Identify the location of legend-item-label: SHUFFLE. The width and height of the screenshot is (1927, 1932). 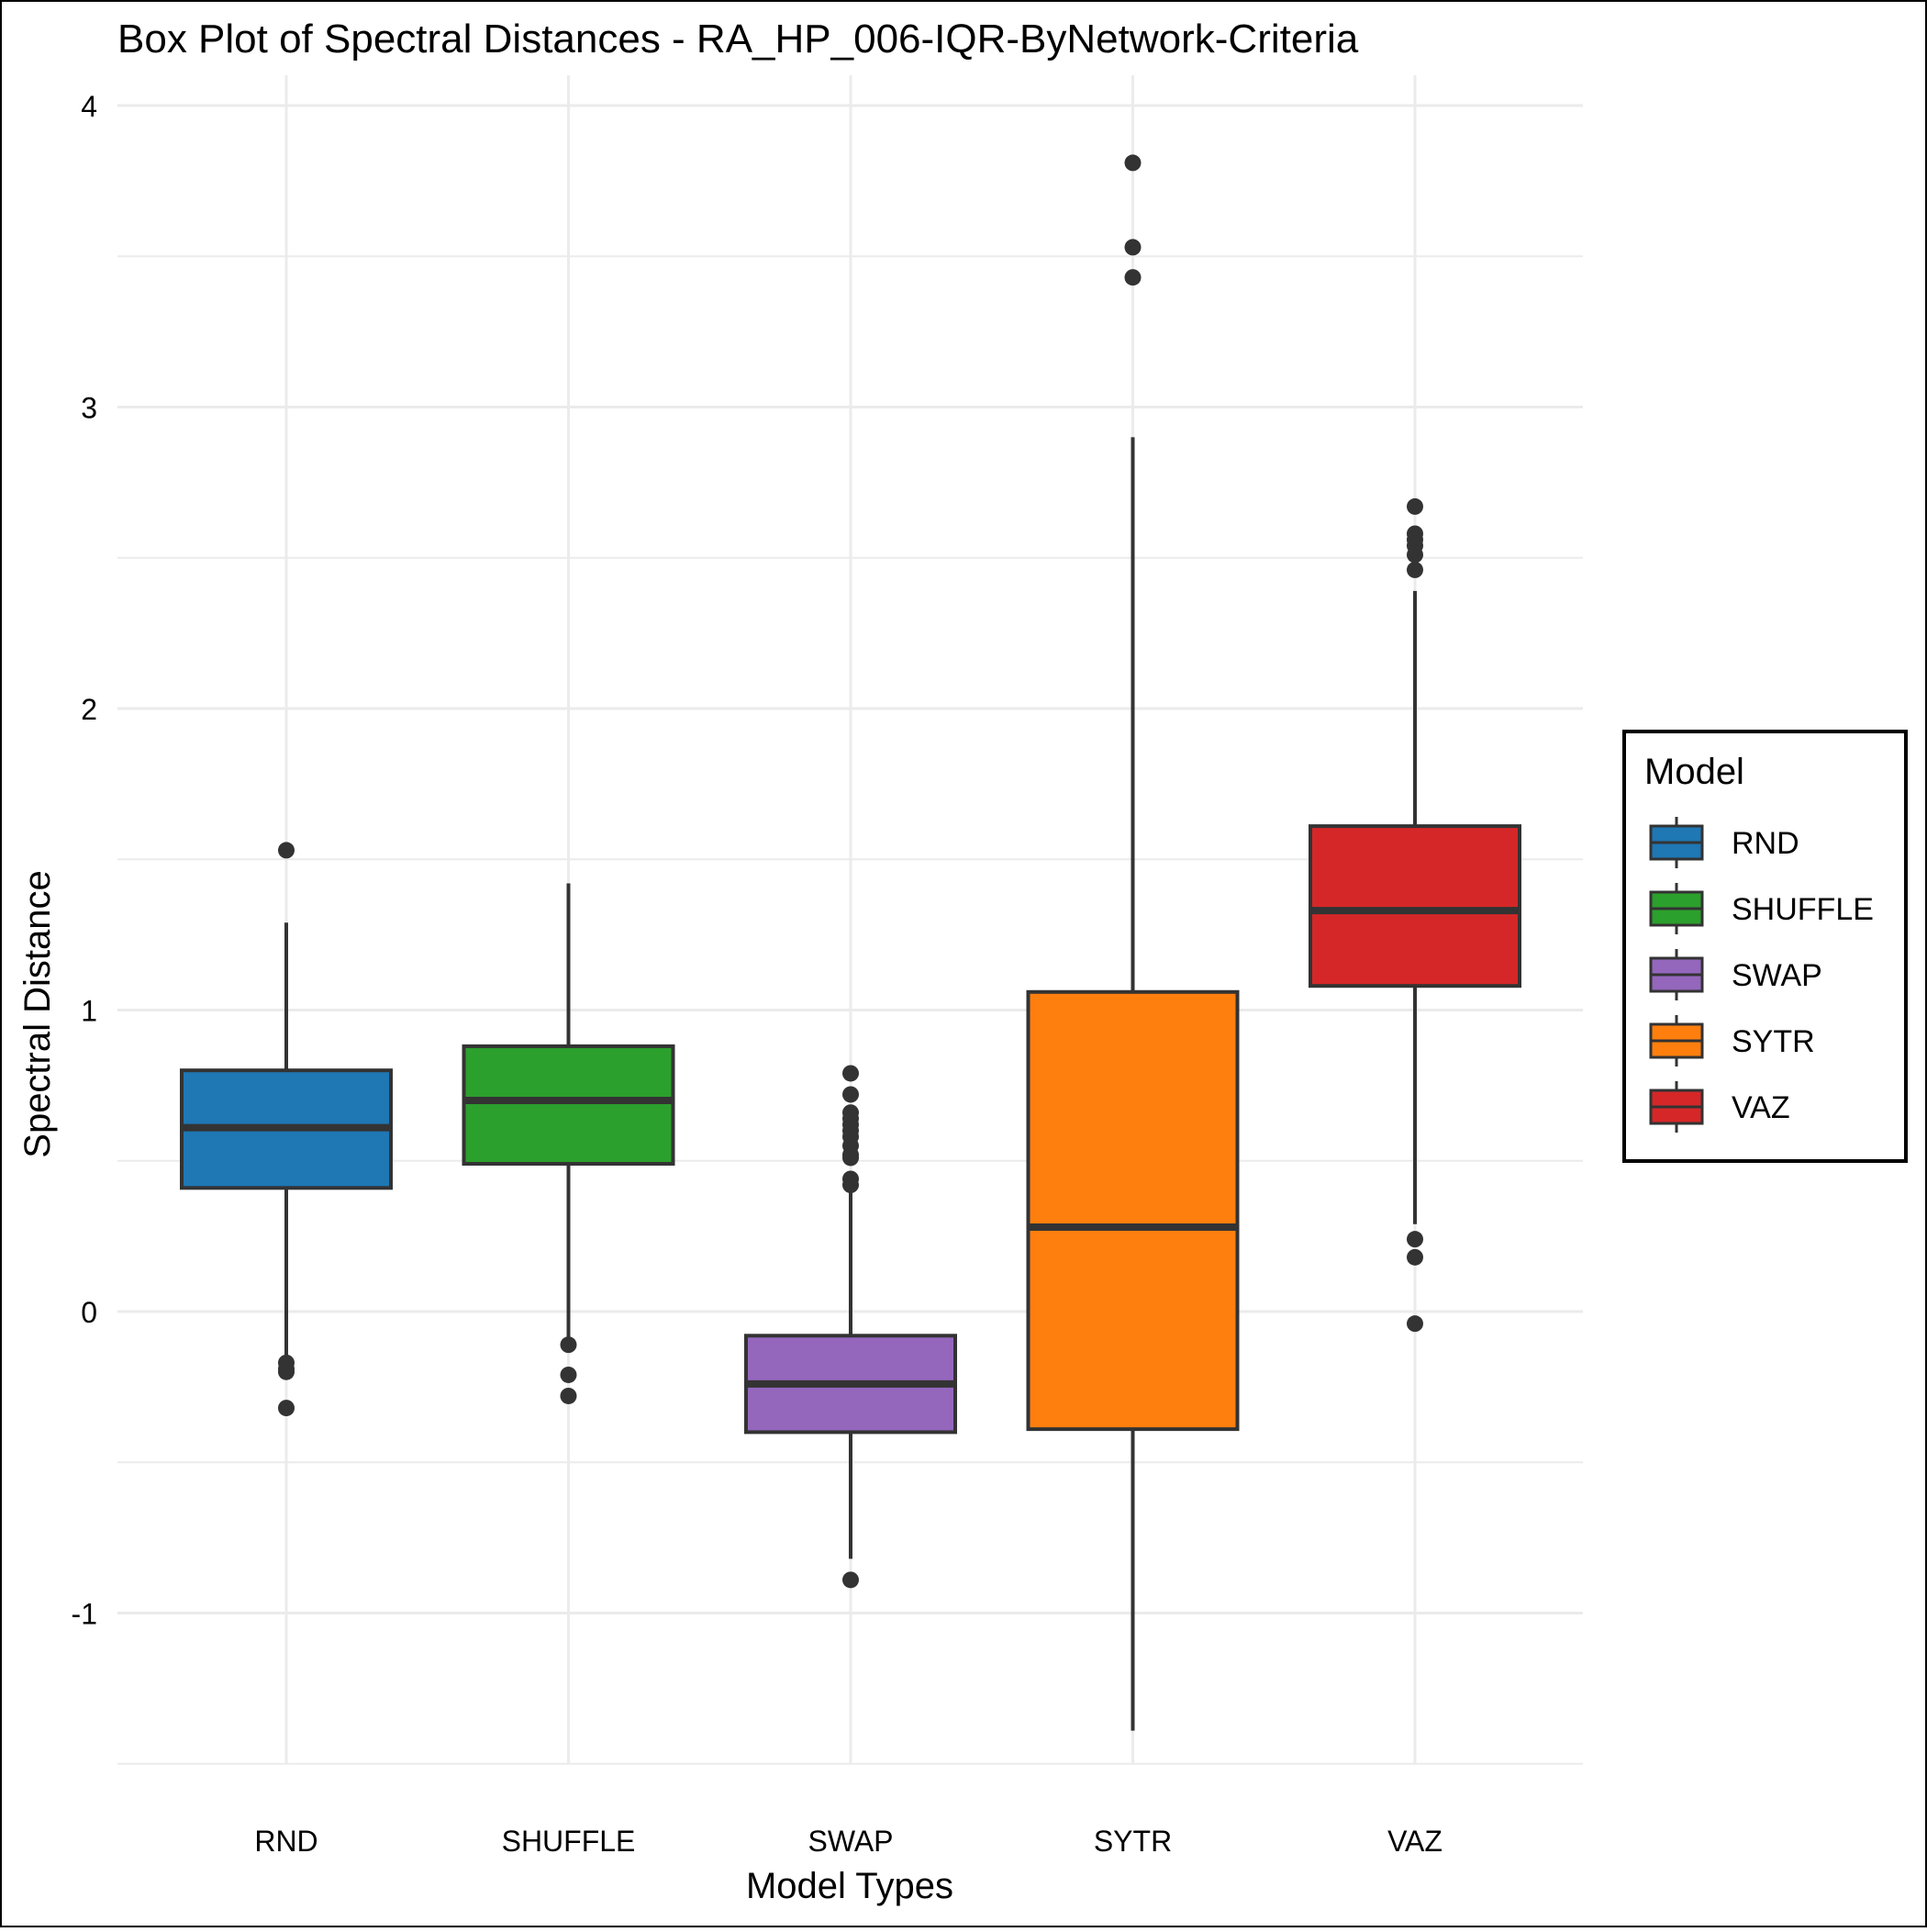
(1803, 909).